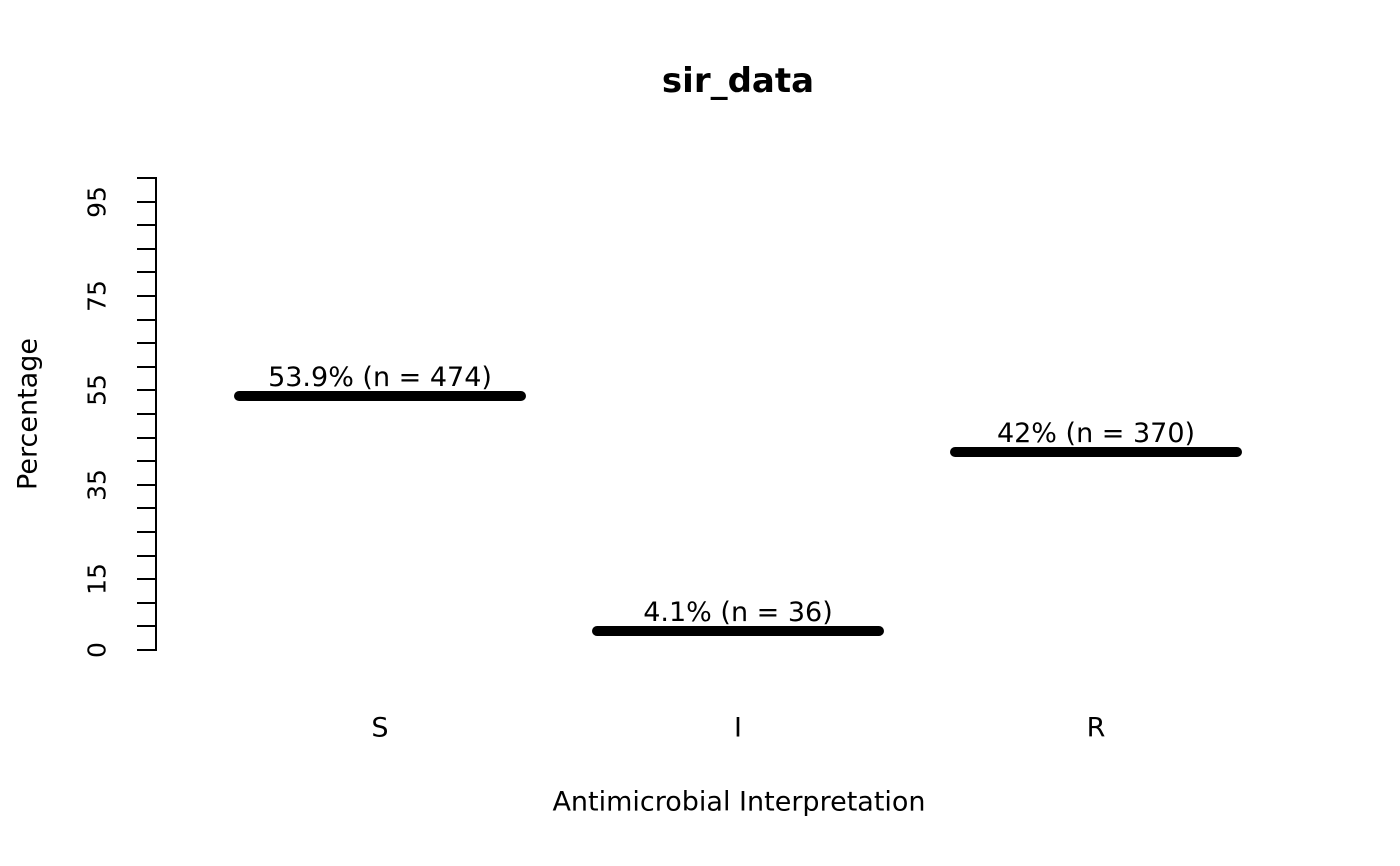  I want to click on y-axis-tick-label: 15, so click(97, 579).